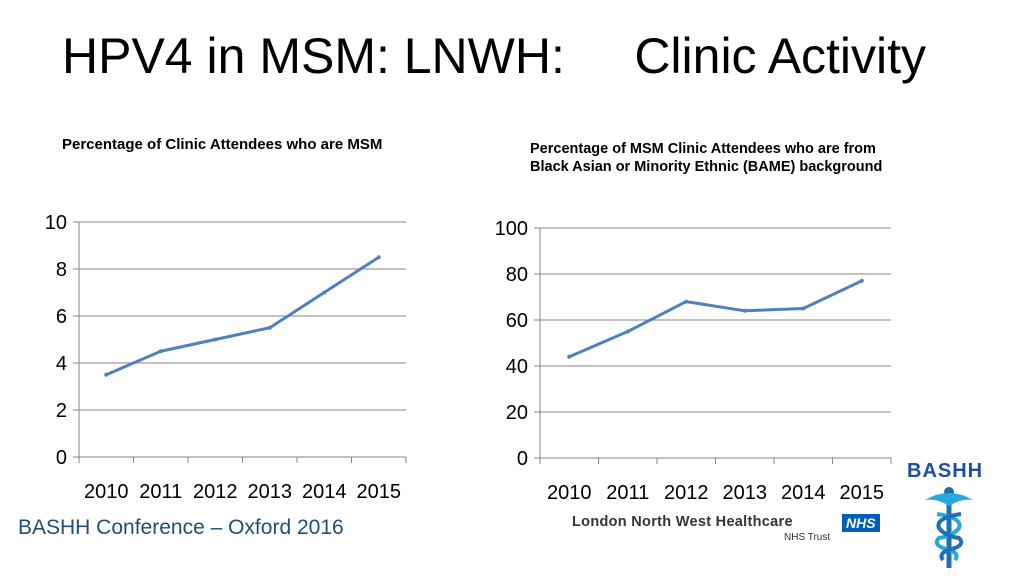  What do you see at coordinates (945, 471) in the screenshot?
I see `bashh-logo-name: BASHH` at bounding box center [945, 471].